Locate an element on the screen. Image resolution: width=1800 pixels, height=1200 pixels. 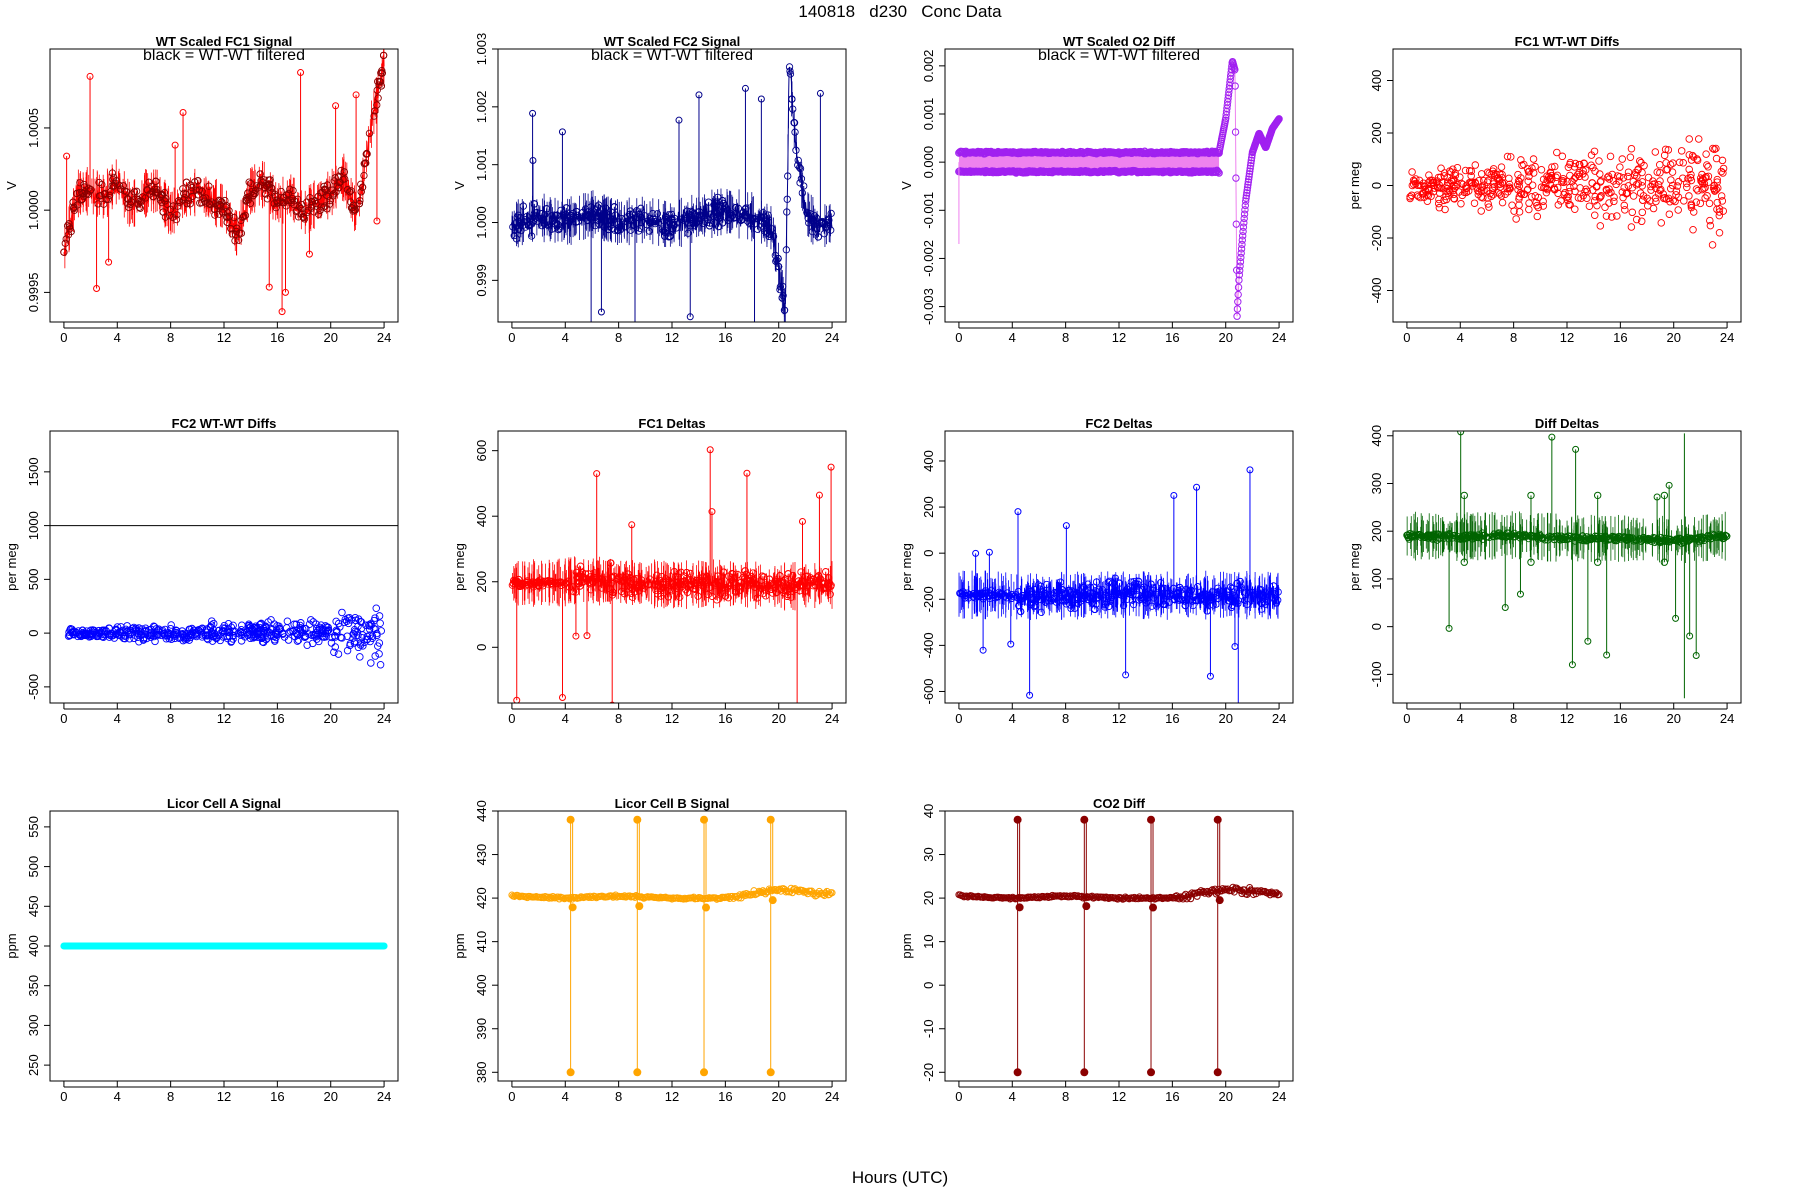
x-tick-label: 12 is located at coordinates (1119, 718).